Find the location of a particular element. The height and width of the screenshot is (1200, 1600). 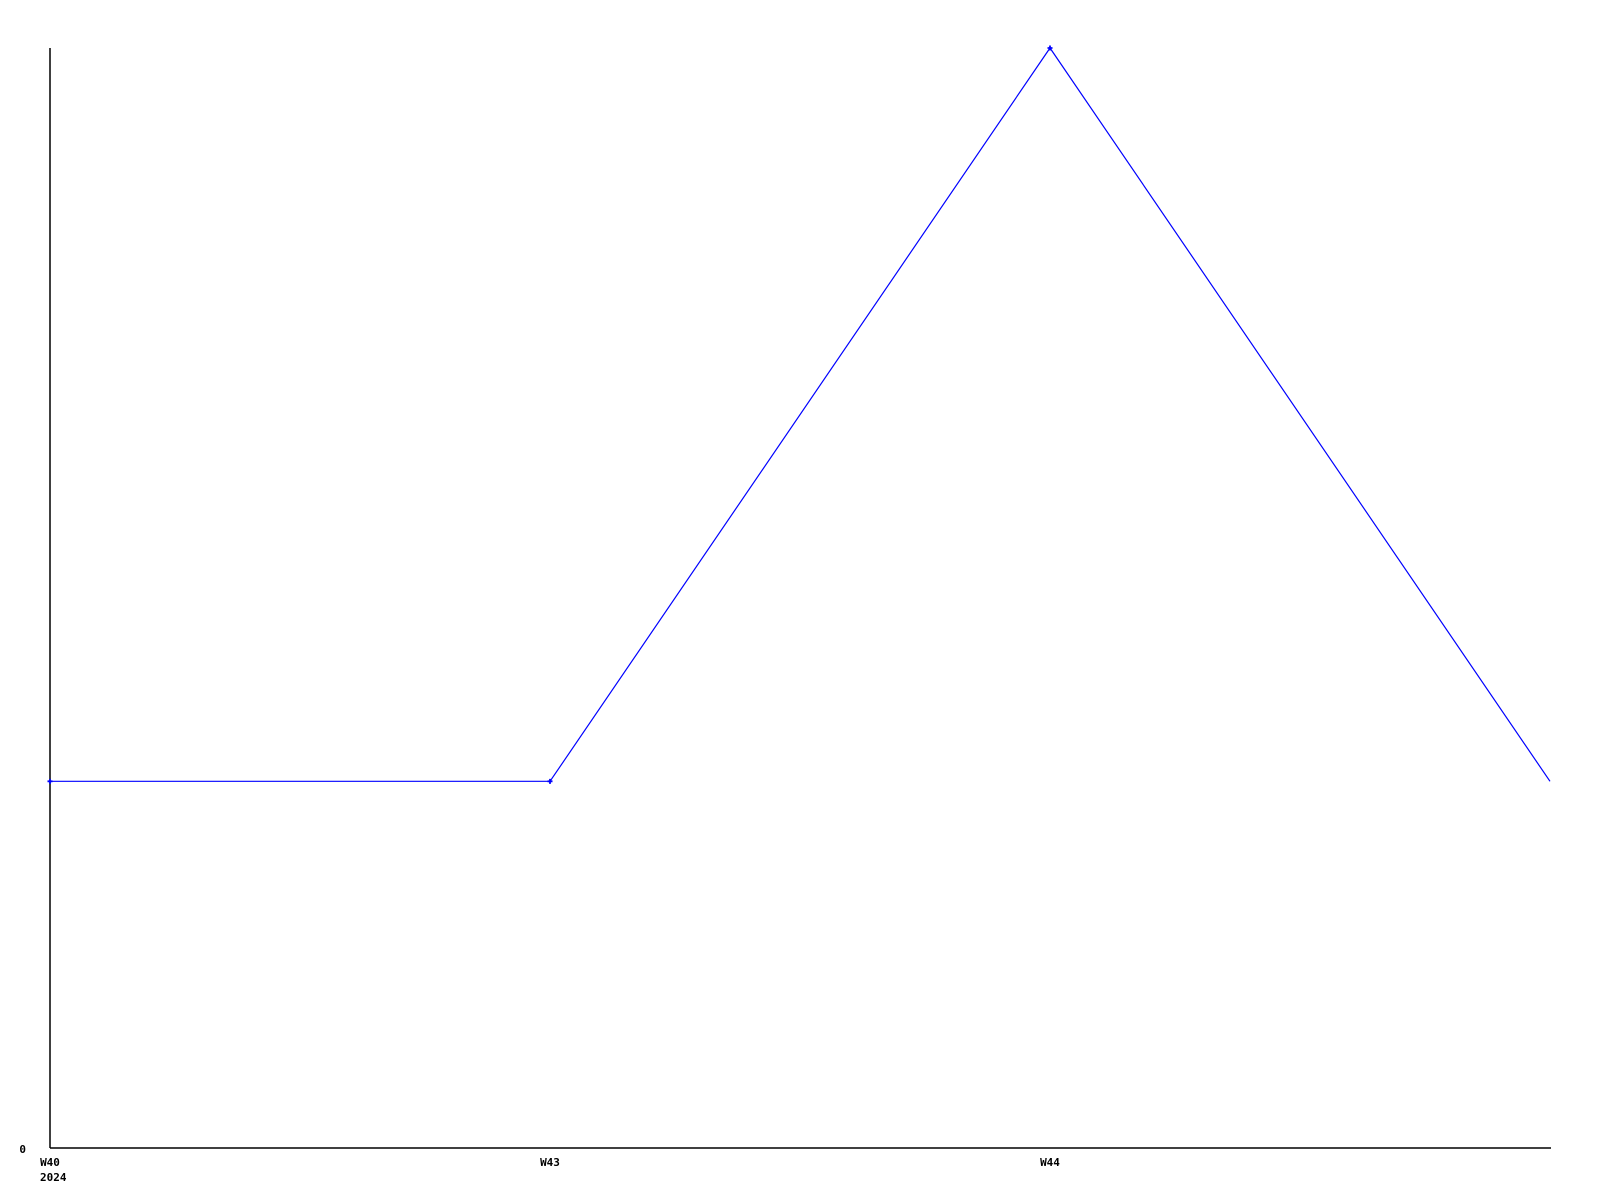

x-tick-year-label: 2024 is located at coordinates (53, 1177).